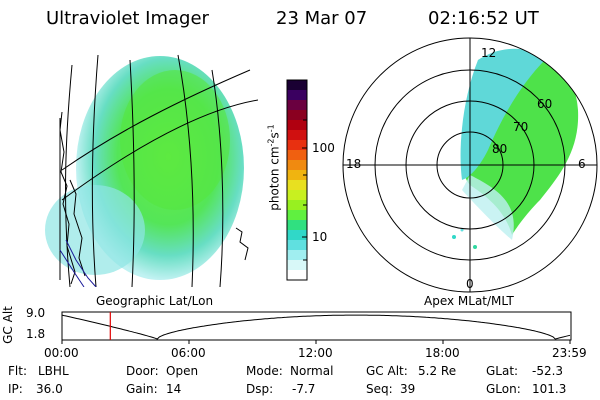 The height and width of the screenshot is (400, 600). Describe the element at coordinates (470, 284) in the screenshot. I see `mlt-0-label: 0` at that location.